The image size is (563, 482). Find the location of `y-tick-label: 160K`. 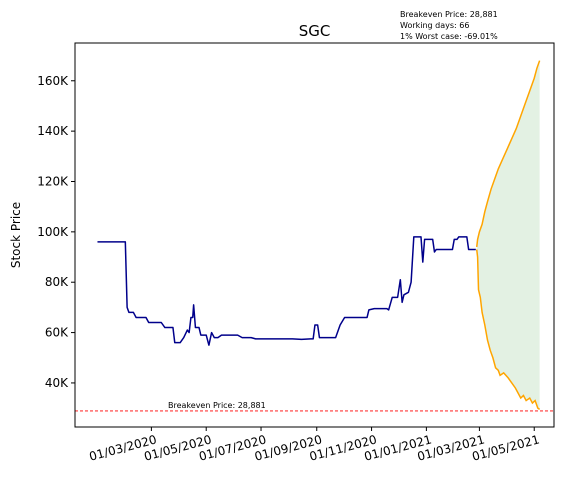

y-tick-label: 160K is located at coordinates (53, 81).